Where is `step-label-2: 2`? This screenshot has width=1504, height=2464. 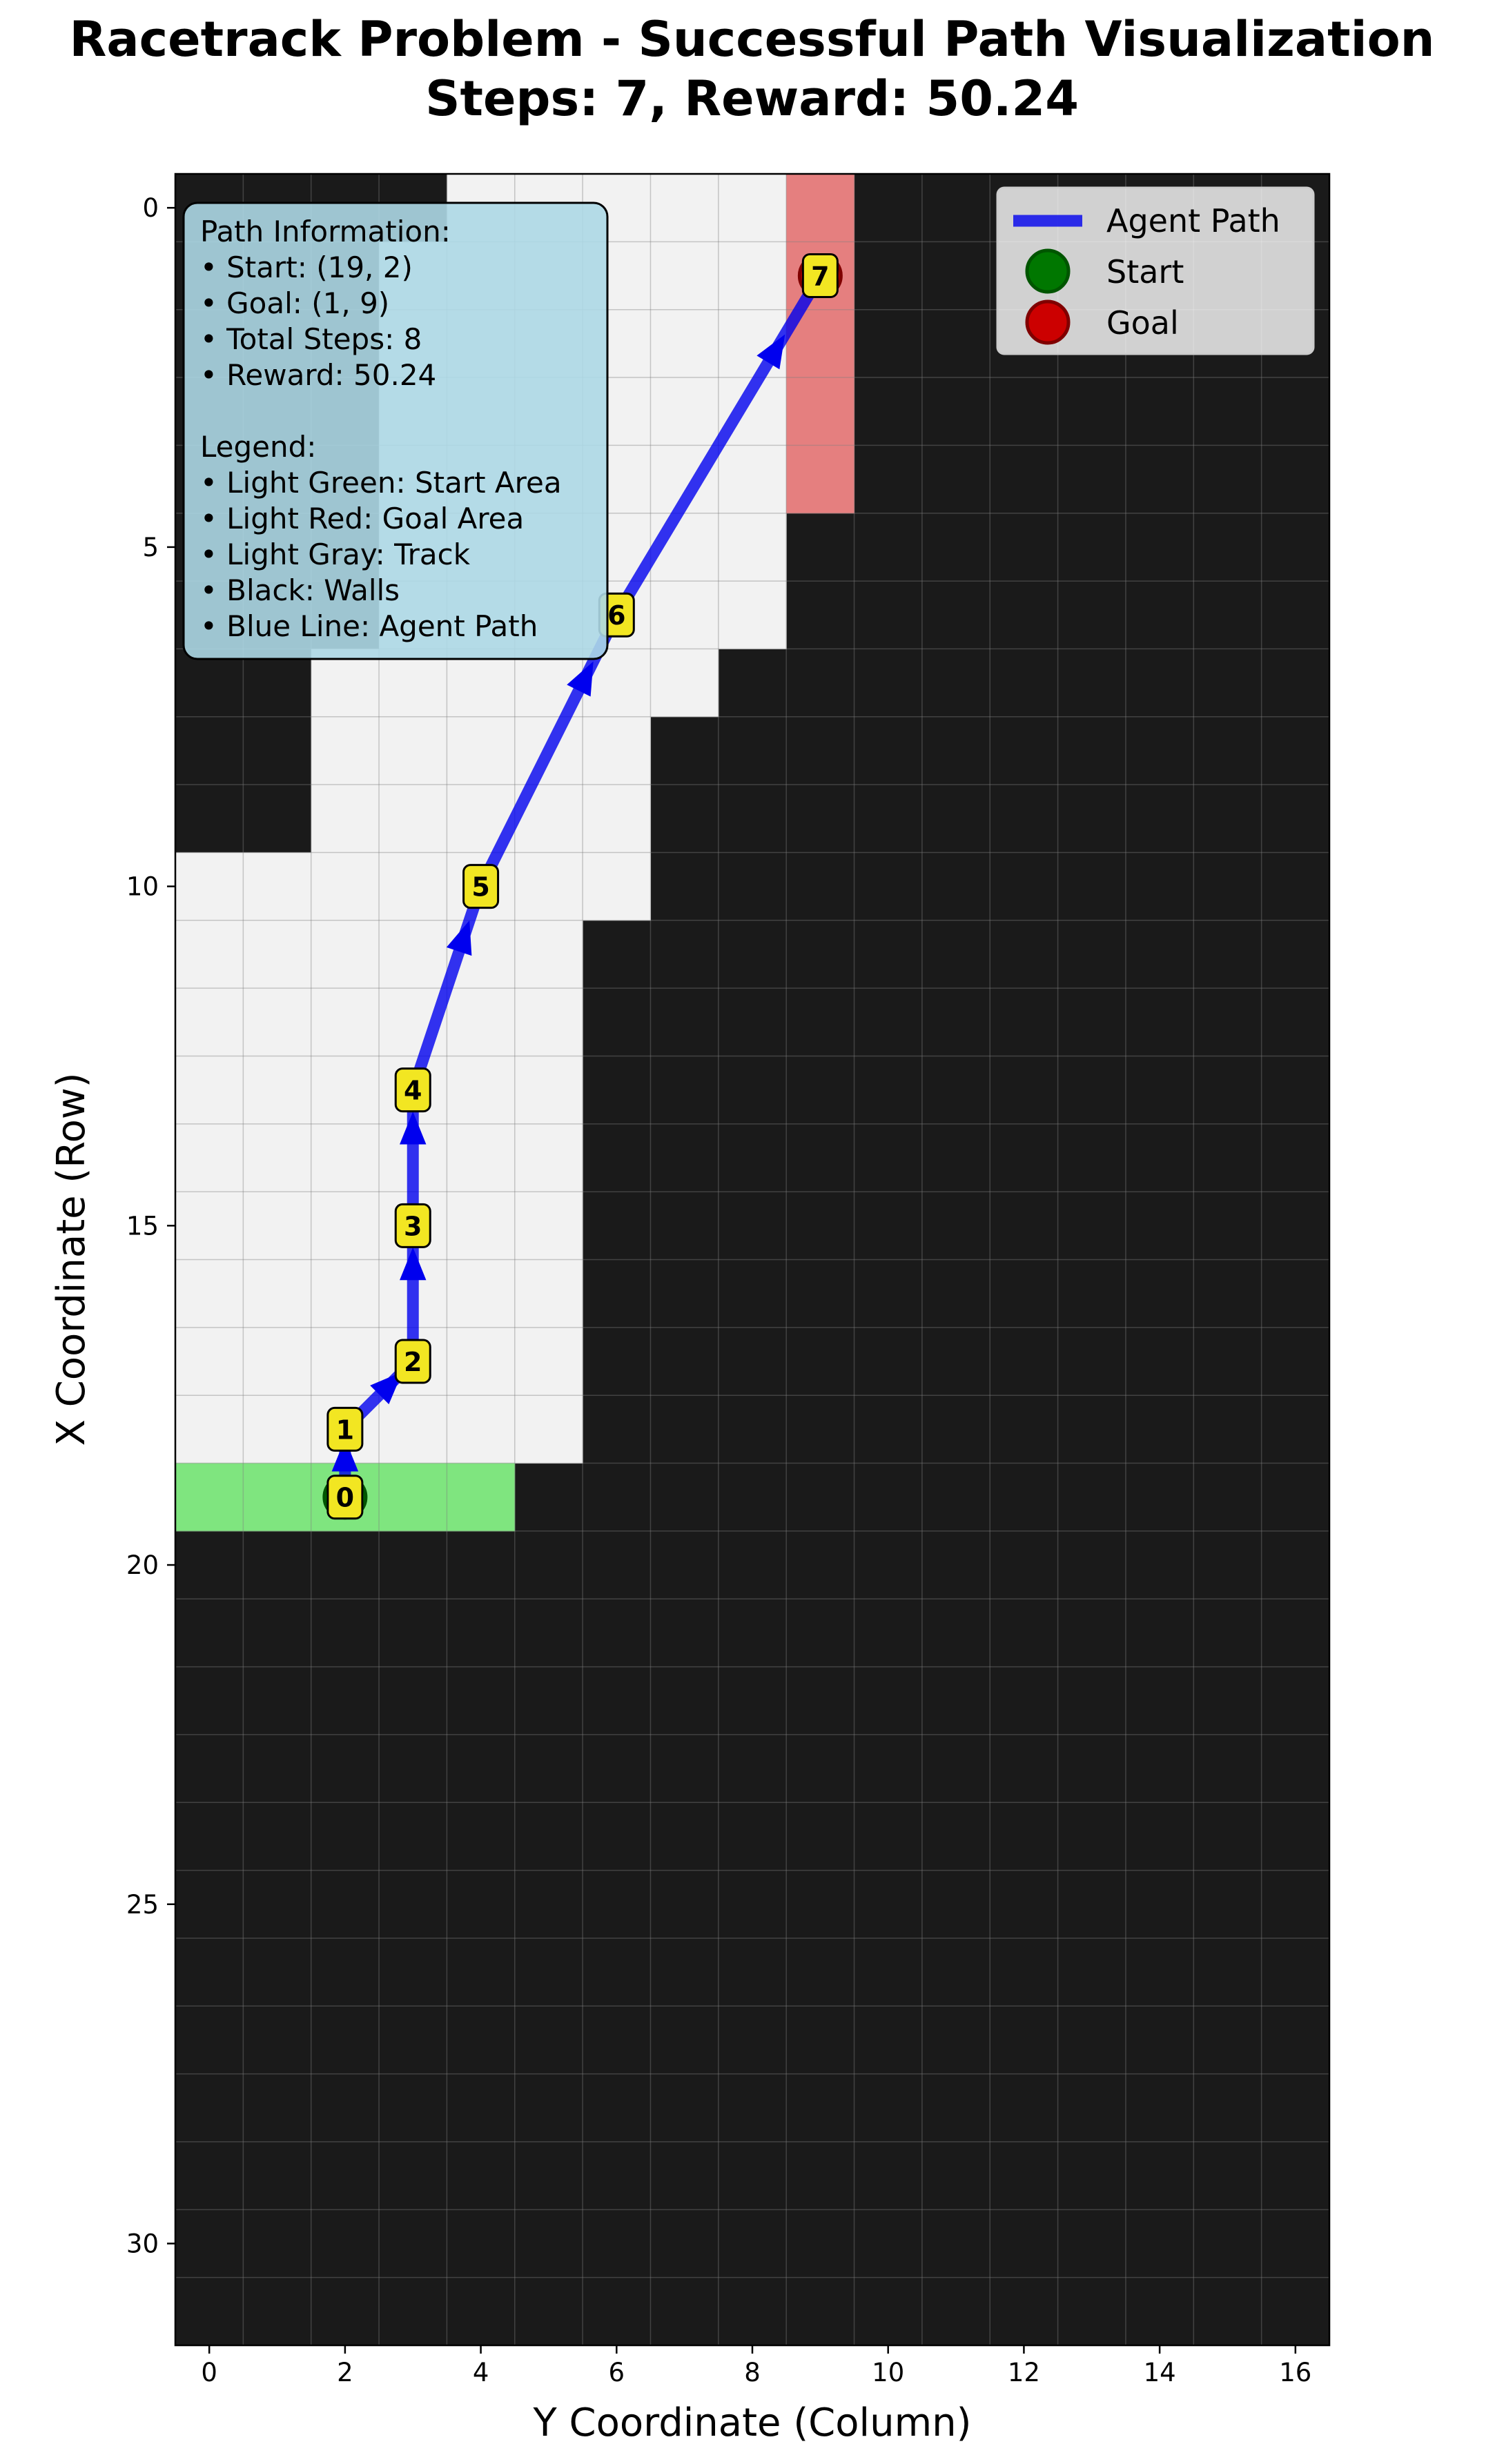
step-label-2: 2 is located at coordinates (413, 1361).